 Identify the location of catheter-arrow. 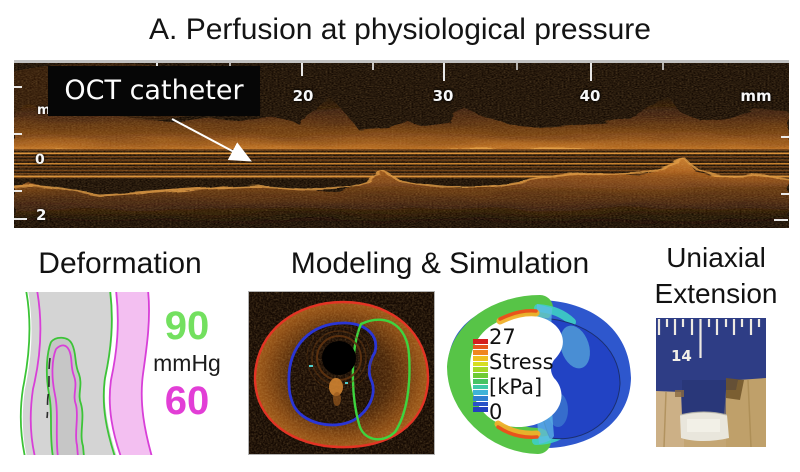
(211, 140).